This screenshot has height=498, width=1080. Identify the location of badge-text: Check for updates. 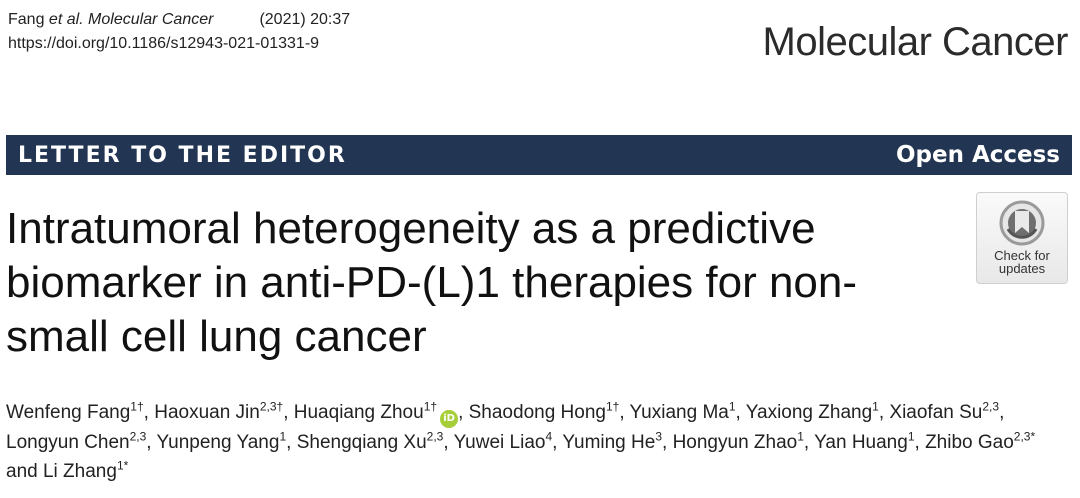
(1022, 262).